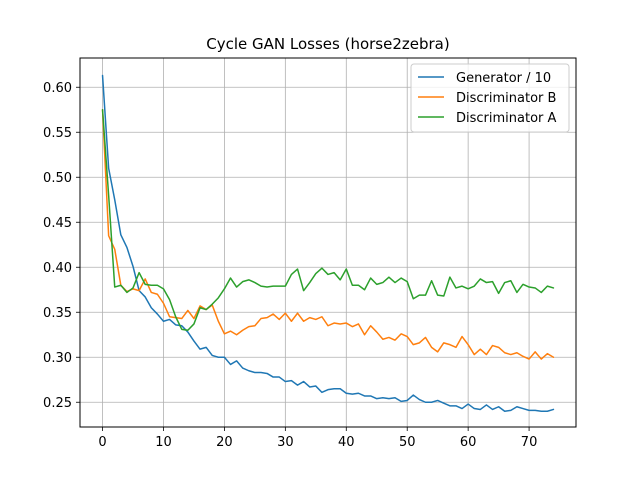  I want to click on x-tick-label: 50, so click(407, 442).